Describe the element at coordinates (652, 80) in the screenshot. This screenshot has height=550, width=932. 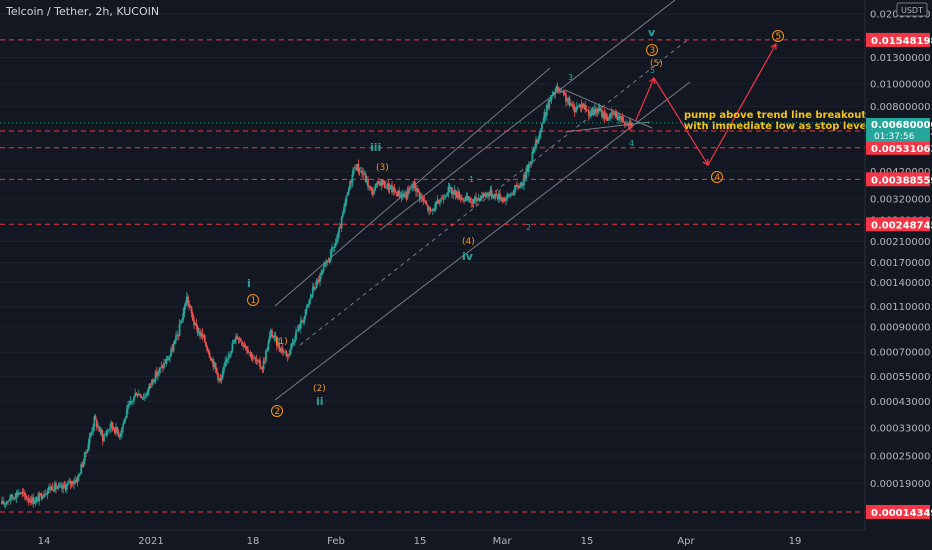
I see `projection-arrowhead` at that location.